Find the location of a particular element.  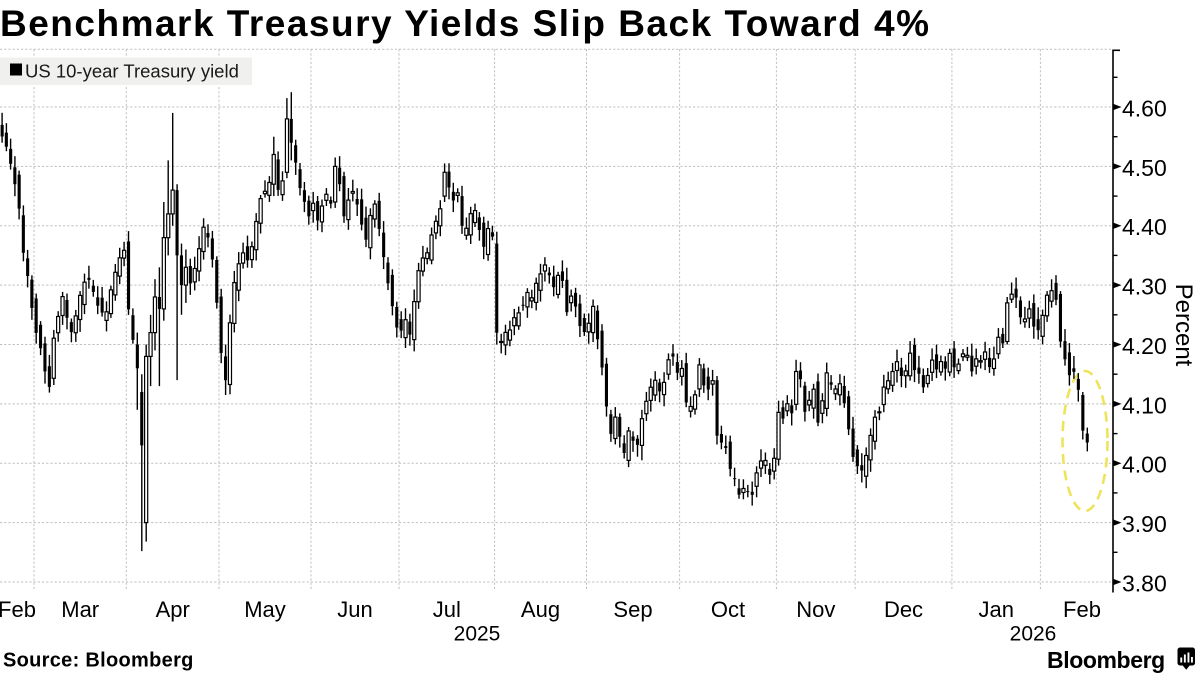

svg-text: Sep is located at coordinates (632, 609).